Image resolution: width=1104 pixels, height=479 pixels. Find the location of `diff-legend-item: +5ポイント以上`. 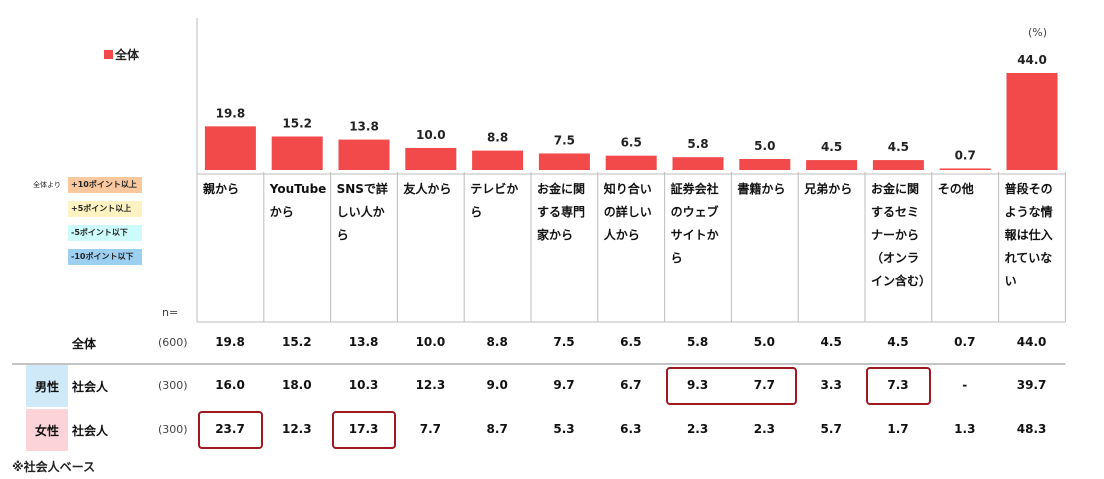

diff-legend-item: +5ポイント以上 is located at coordinates (105, 209).